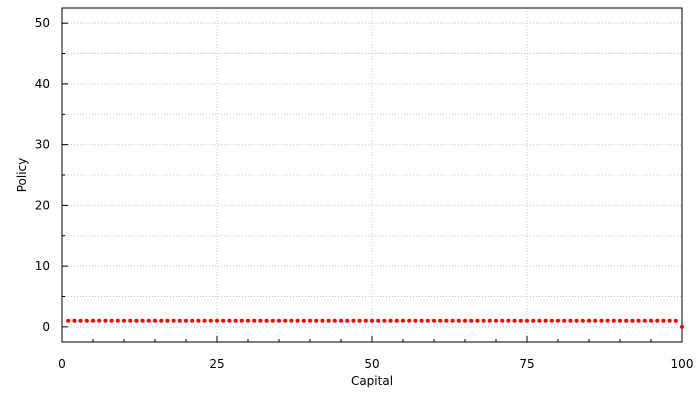 The image size is (700, 400). Describe the element at coordinates (371, 364) in the screenshot. I see `x-tick-label: 50` at that location.